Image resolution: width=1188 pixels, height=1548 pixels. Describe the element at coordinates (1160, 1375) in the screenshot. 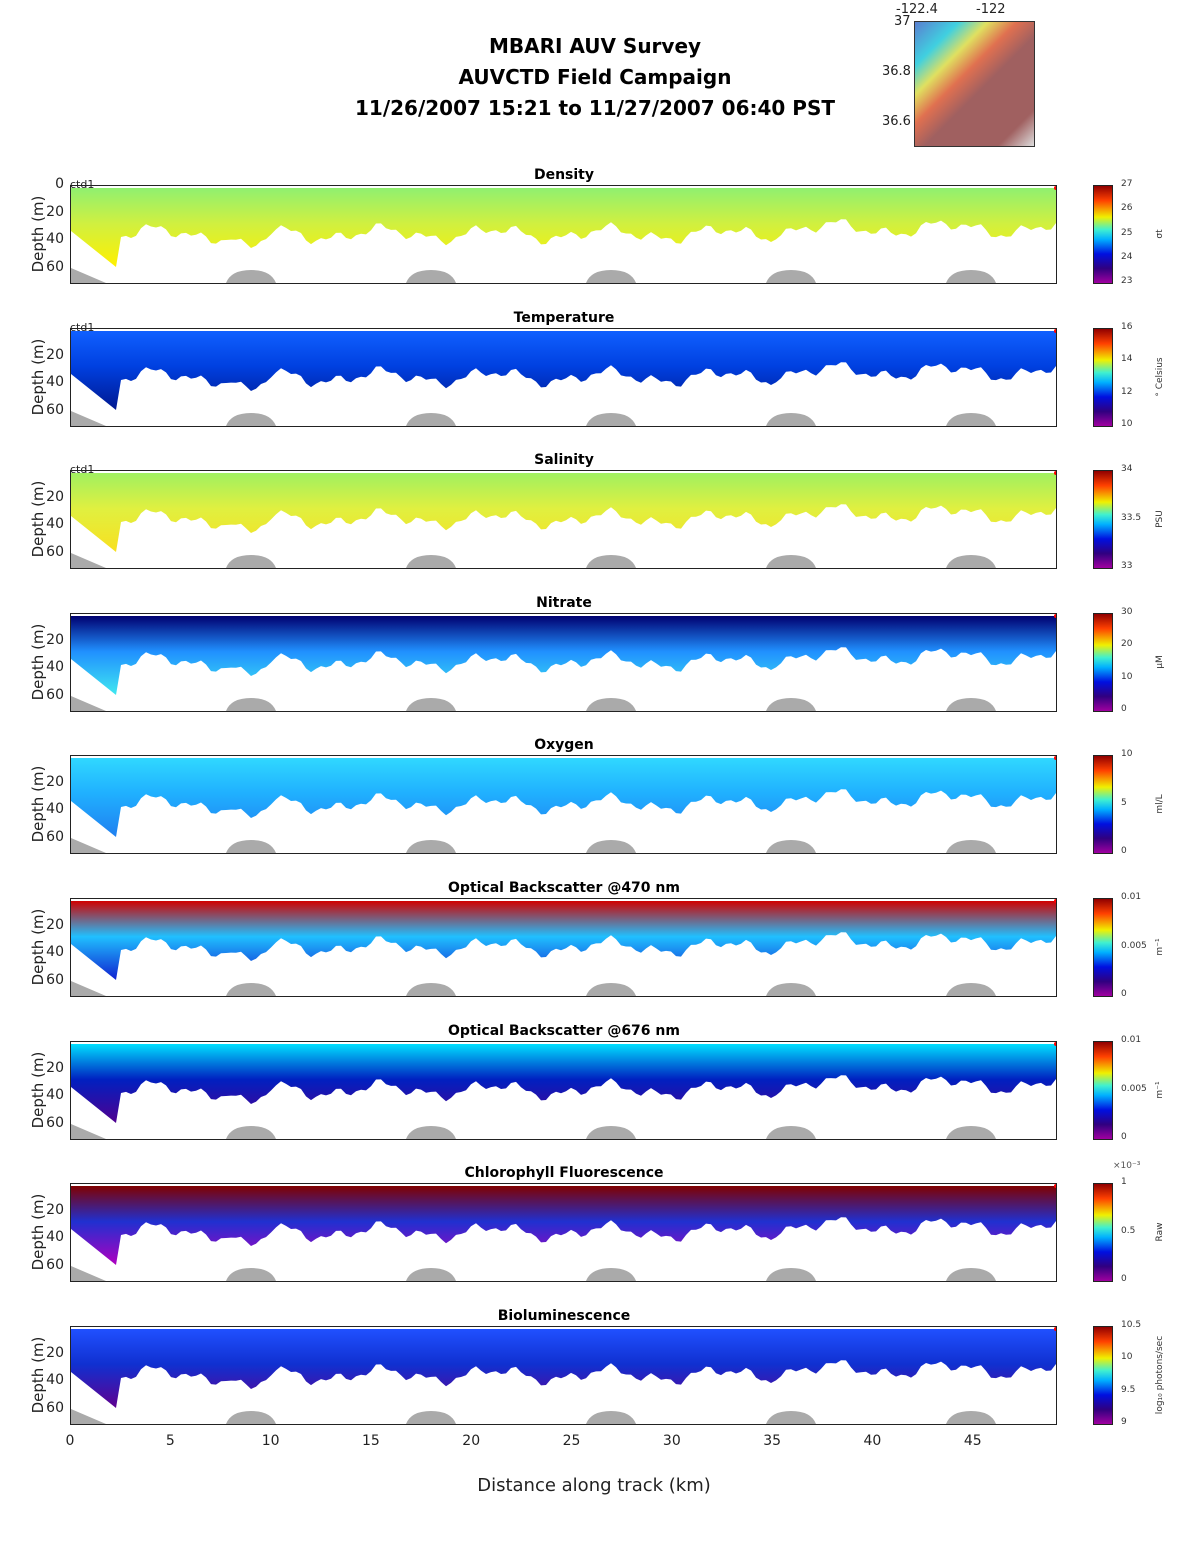

I see `colorbar-unit: log₁₀ photons/sec` at that location.